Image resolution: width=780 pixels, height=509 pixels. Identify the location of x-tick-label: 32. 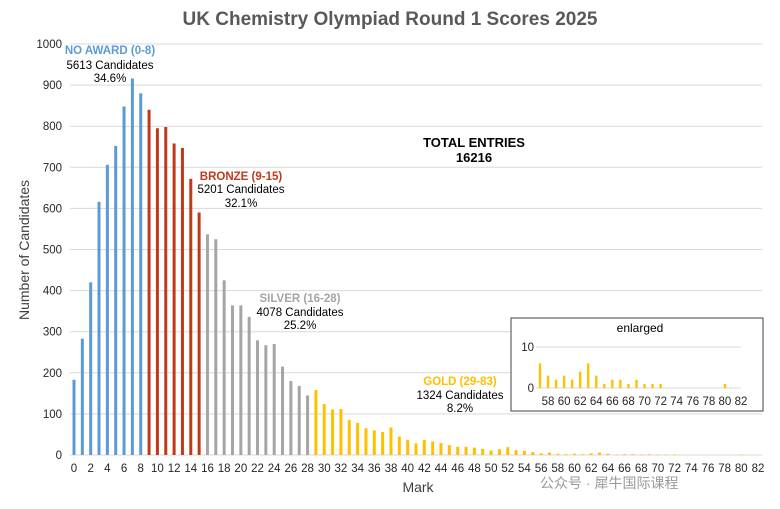
(341, 469).